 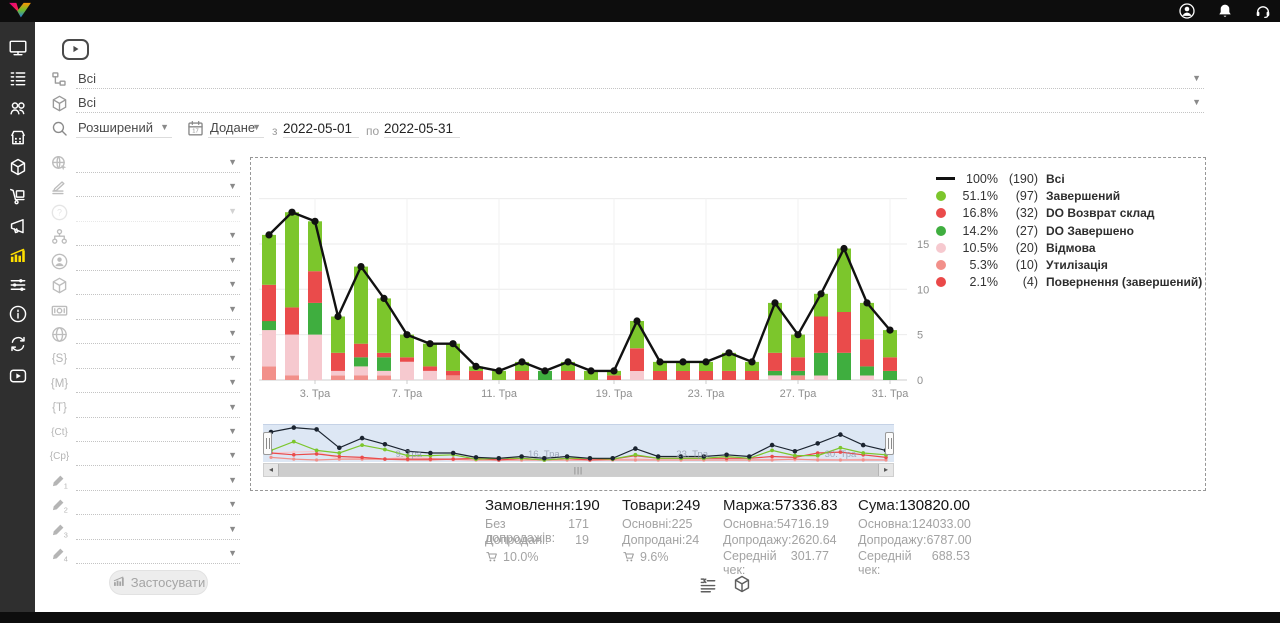 I want to click on custom-field-3-filter-select: ▼, so click(x=158, y=530).